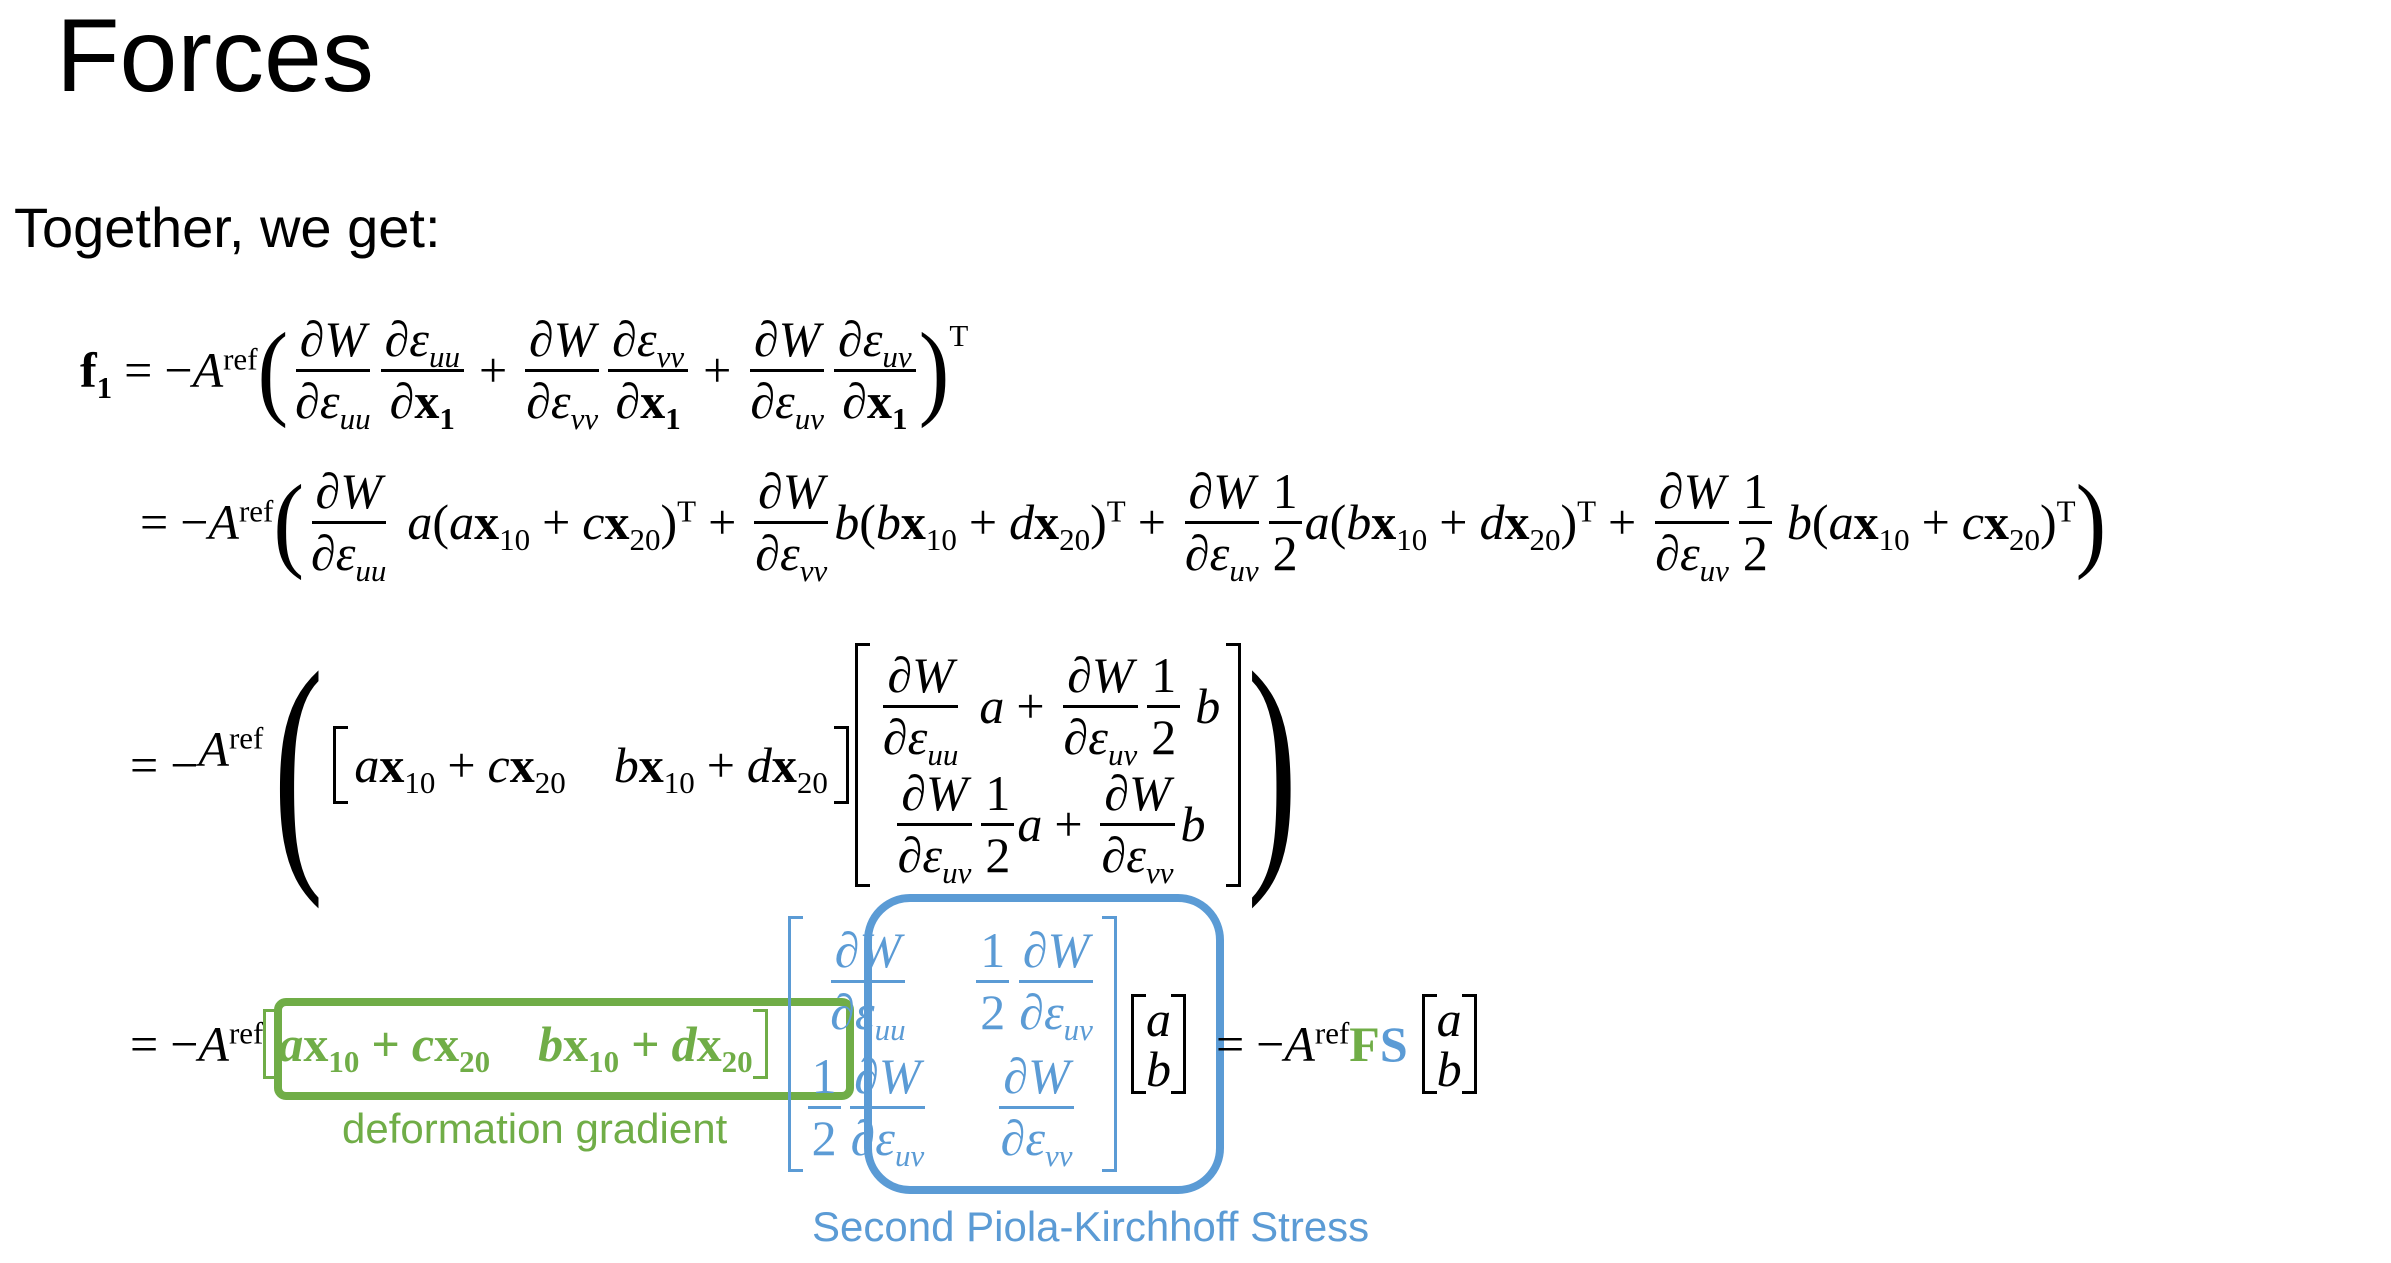  What do you see at coordinates (648, 373) in the screenshot?
I see `fraction-de-vv-dx1: ∂εvv ∂x1` at bounding box center [648, 373].